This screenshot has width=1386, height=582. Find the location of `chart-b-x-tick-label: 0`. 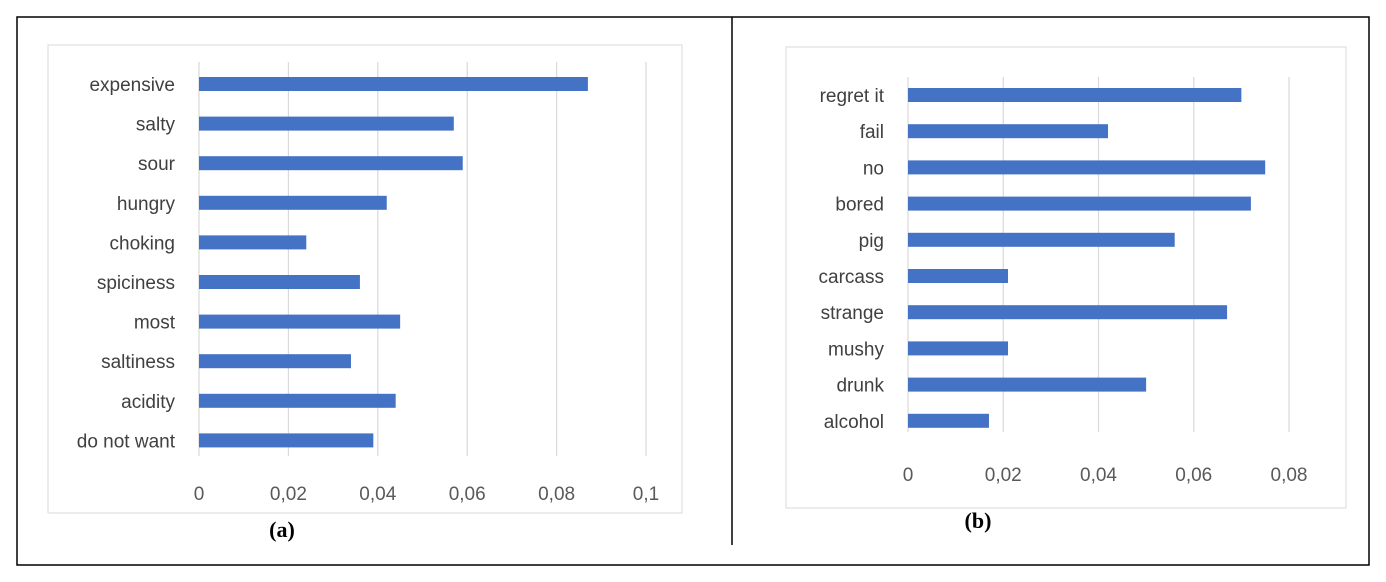

chart-b-x-tick-label: 0 is located at coordinates (908, 475).